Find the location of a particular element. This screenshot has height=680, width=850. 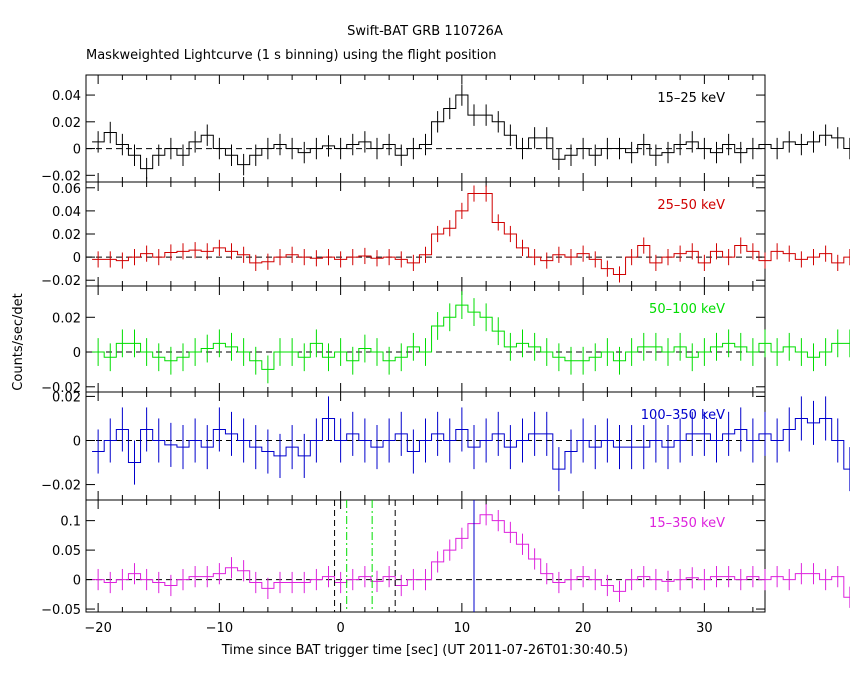

panel-energy-label: 25–50 keV is located at coordinates (691, 205).